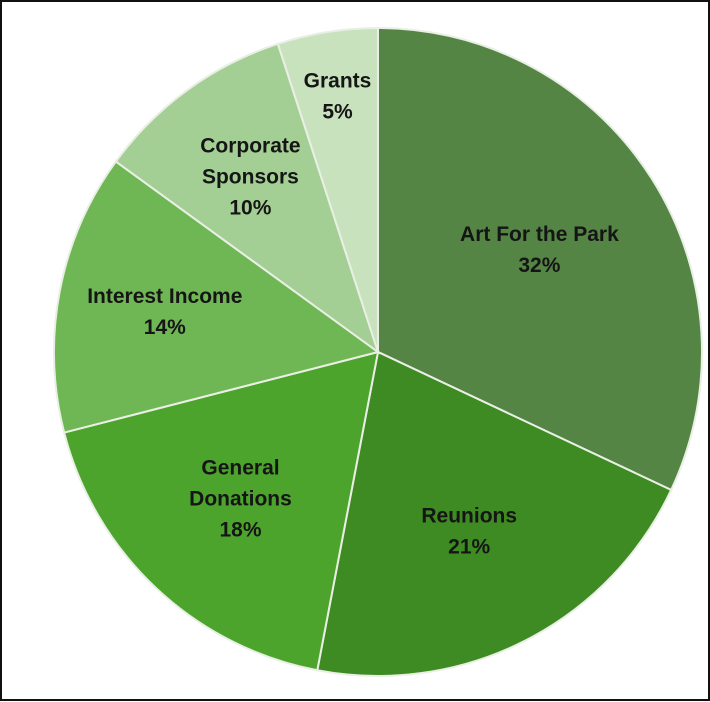 This screenshot has width=710, height=702. I want to click on slice-percent-label: 21%, so click(469, 547).